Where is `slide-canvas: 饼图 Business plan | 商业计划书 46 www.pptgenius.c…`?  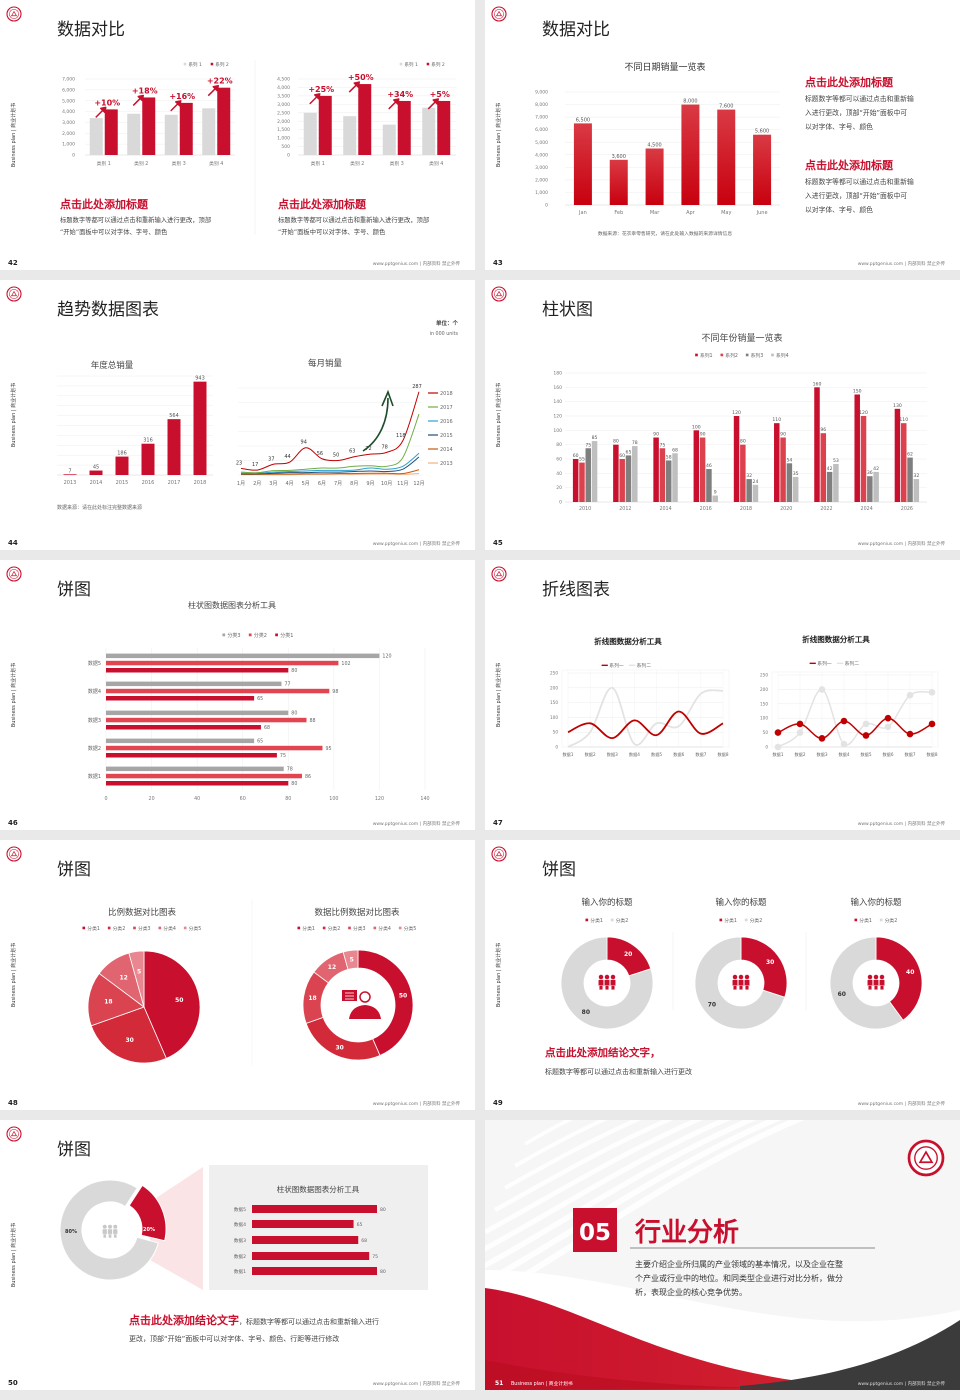
slide-canvas: 饼图 Business plan | 商业计划书 46 www.pptgenius.c… is located at coordinates (233, 696).